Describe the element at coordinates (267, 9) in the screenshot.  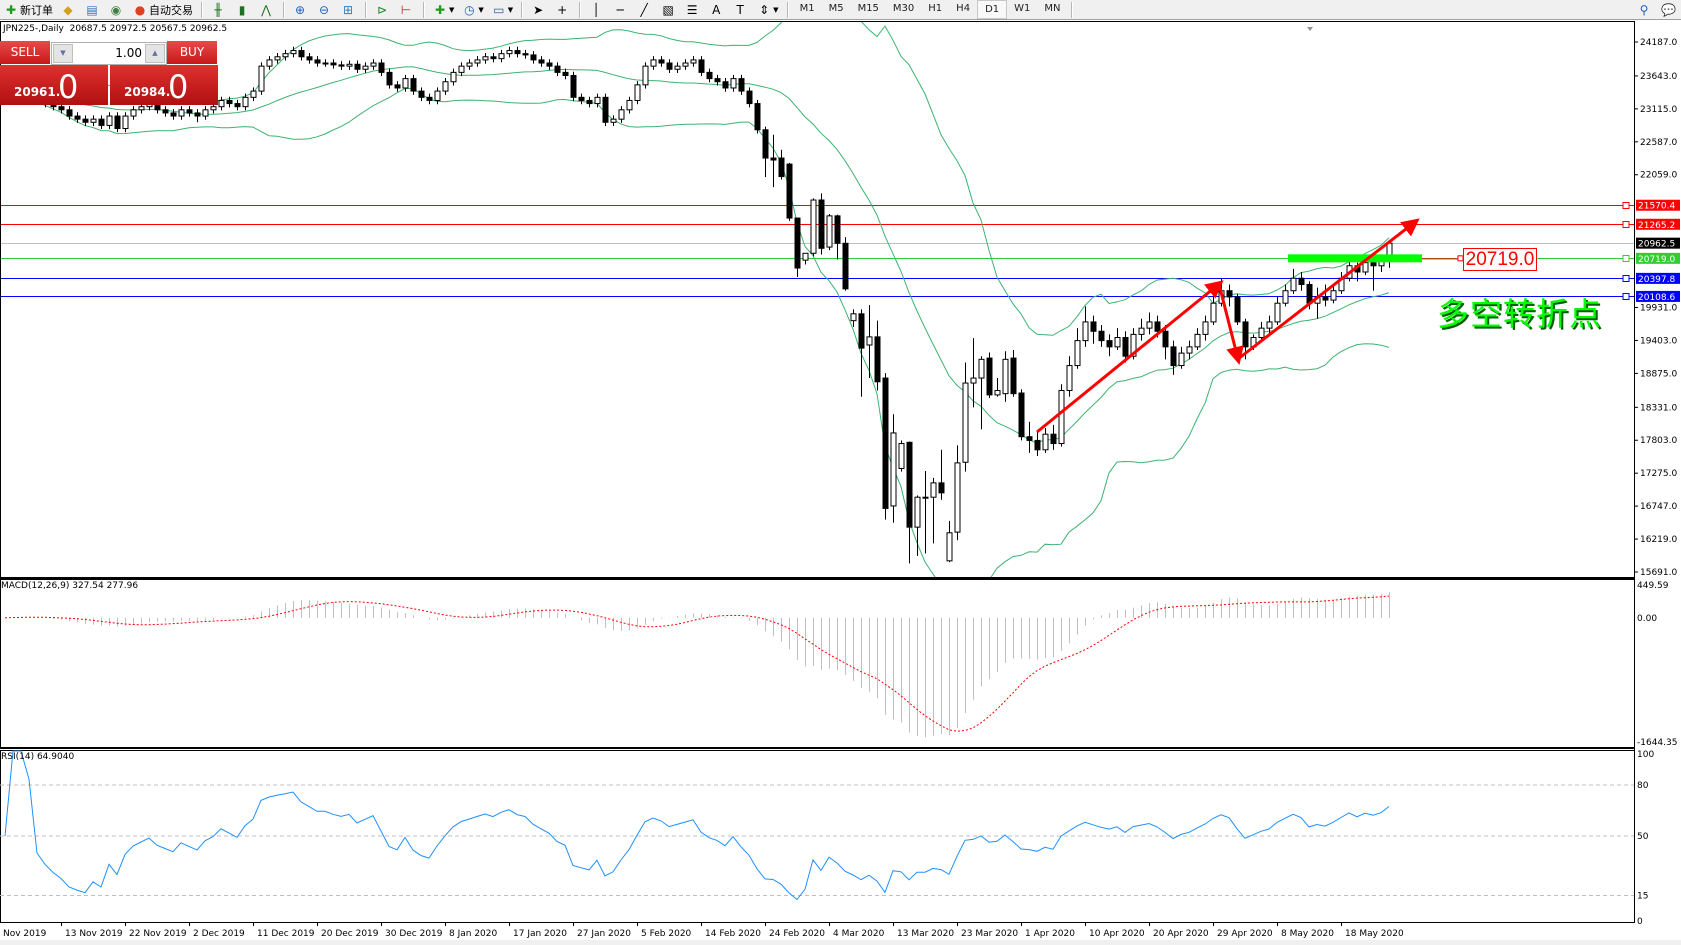
I see `line-chart-button: ⋀` at that location.